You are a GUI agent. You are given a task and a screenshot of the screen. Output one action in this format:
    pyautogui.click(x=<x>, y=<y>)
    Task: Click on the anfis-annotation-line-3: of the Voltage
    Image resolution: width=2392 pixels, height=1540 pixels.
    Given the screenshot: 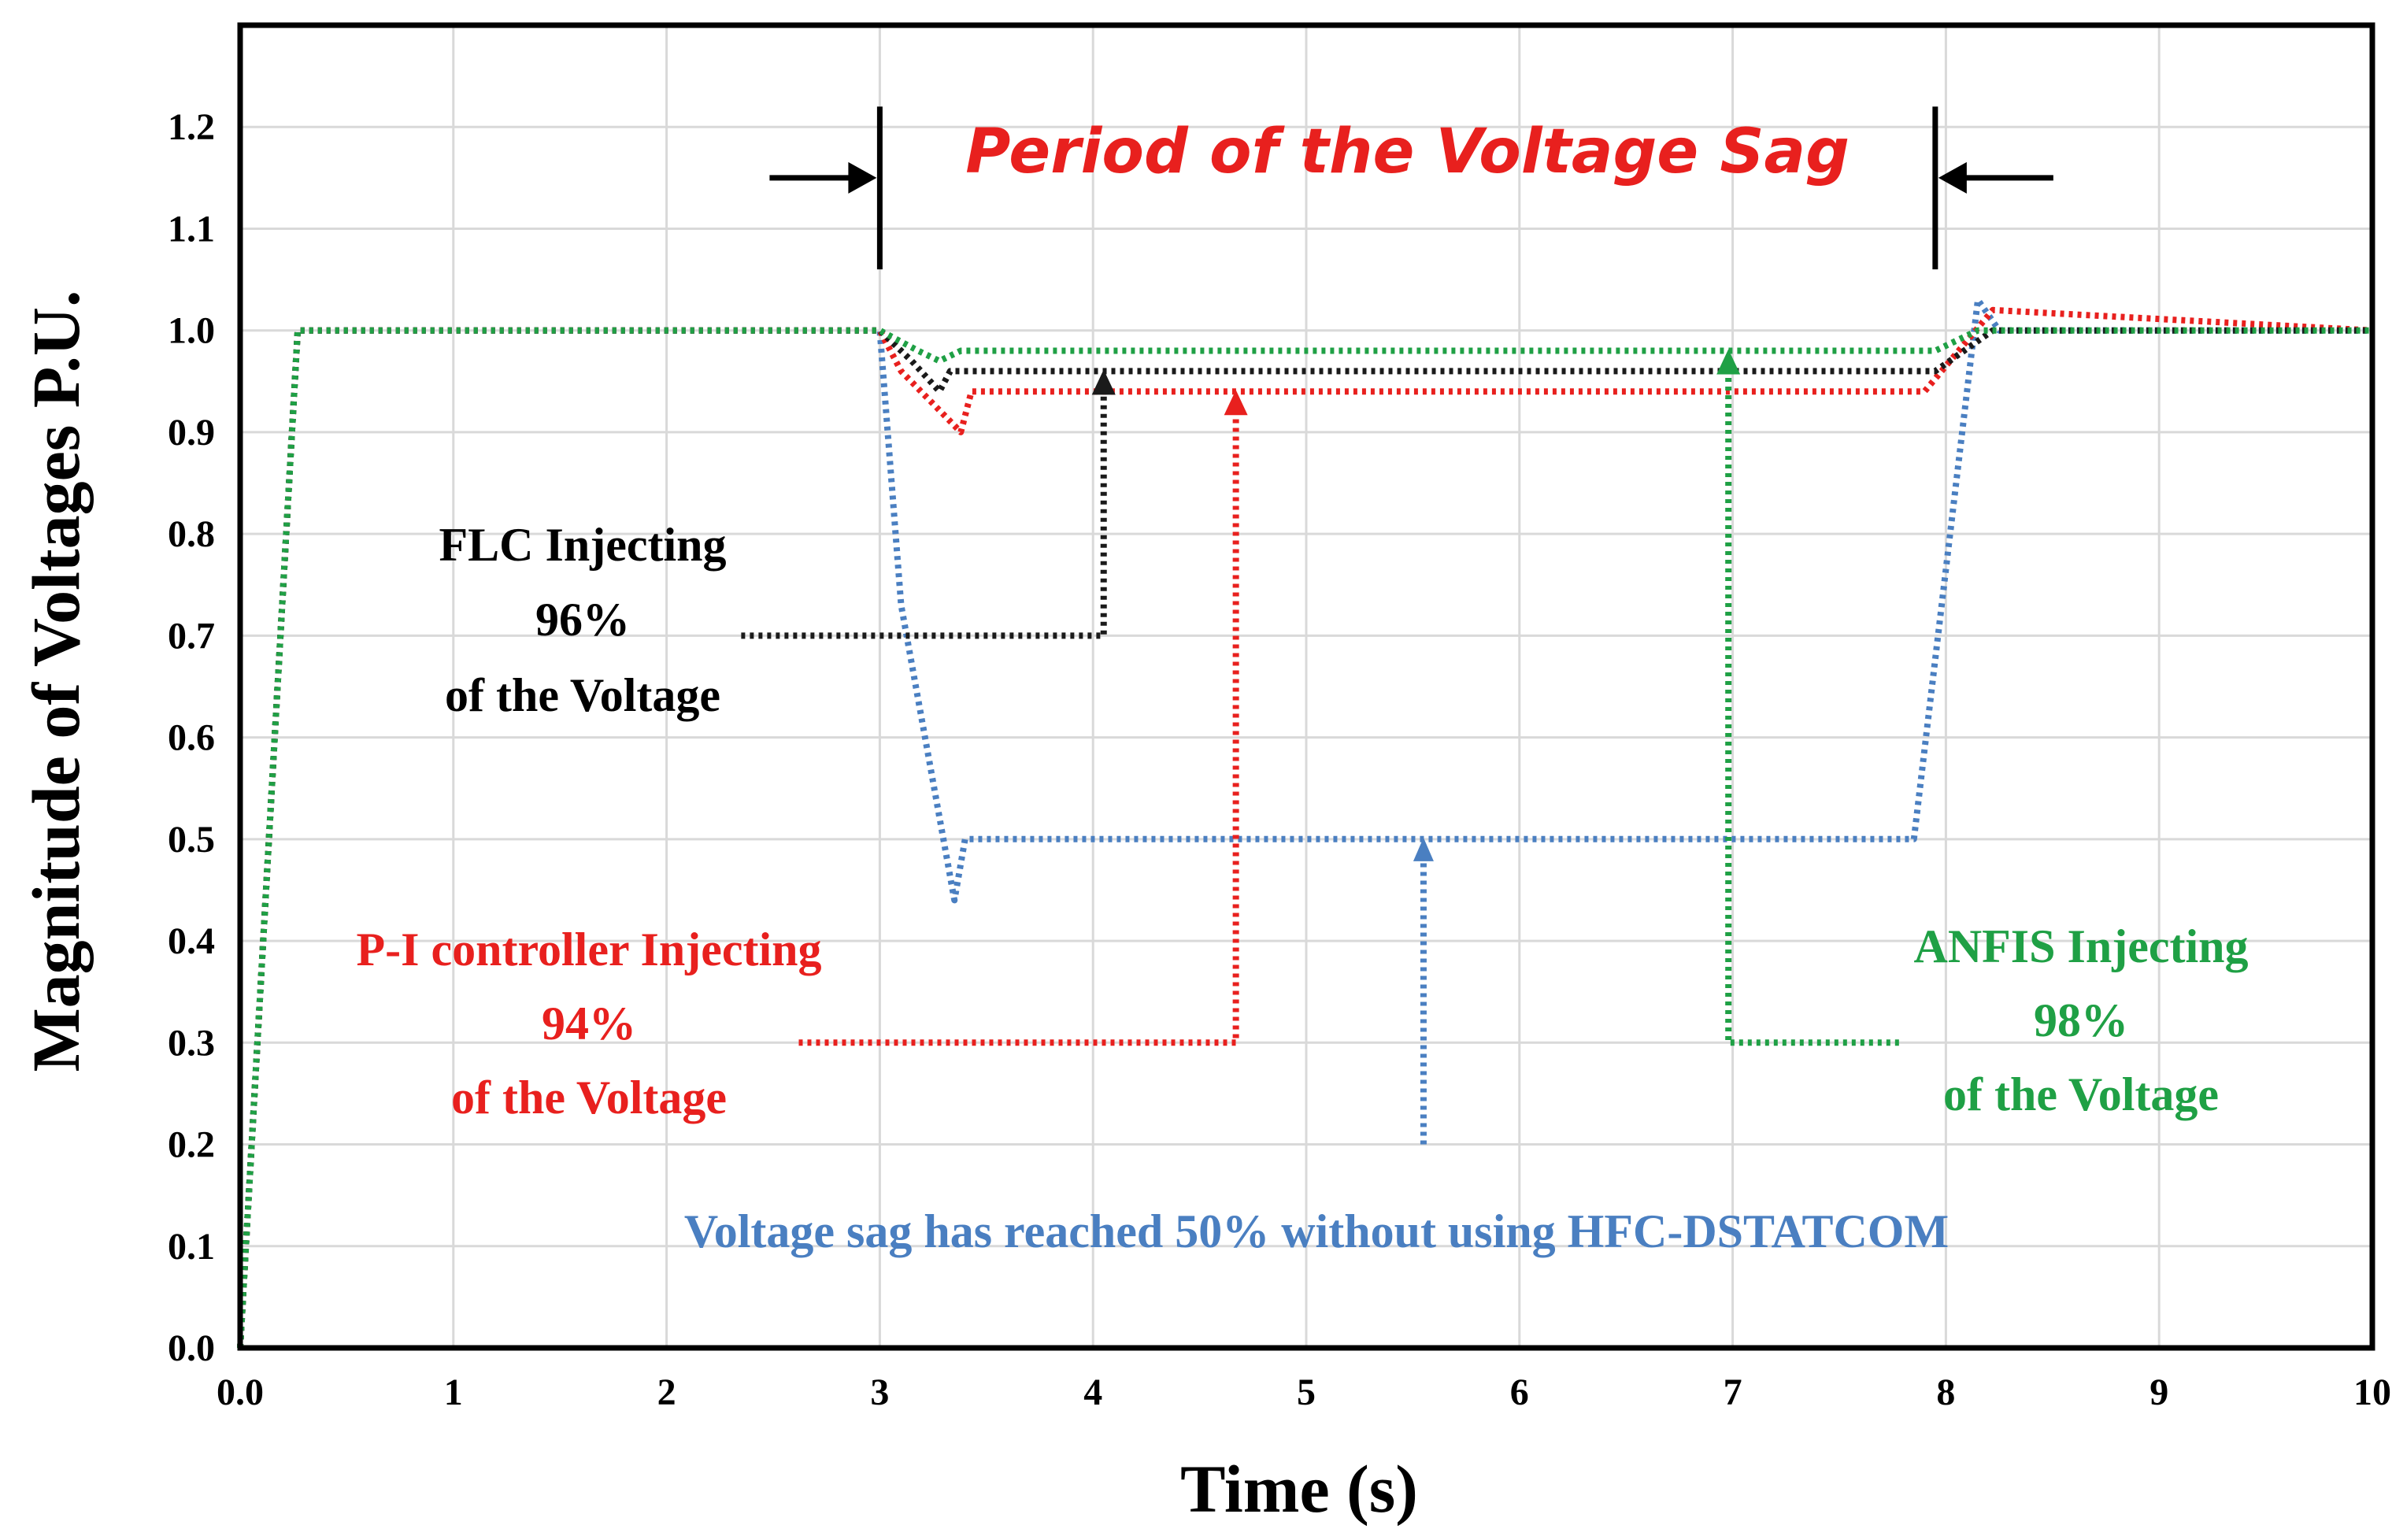 What is the action you would take?
    pyautogui.click(x=2081, y=1094)
    